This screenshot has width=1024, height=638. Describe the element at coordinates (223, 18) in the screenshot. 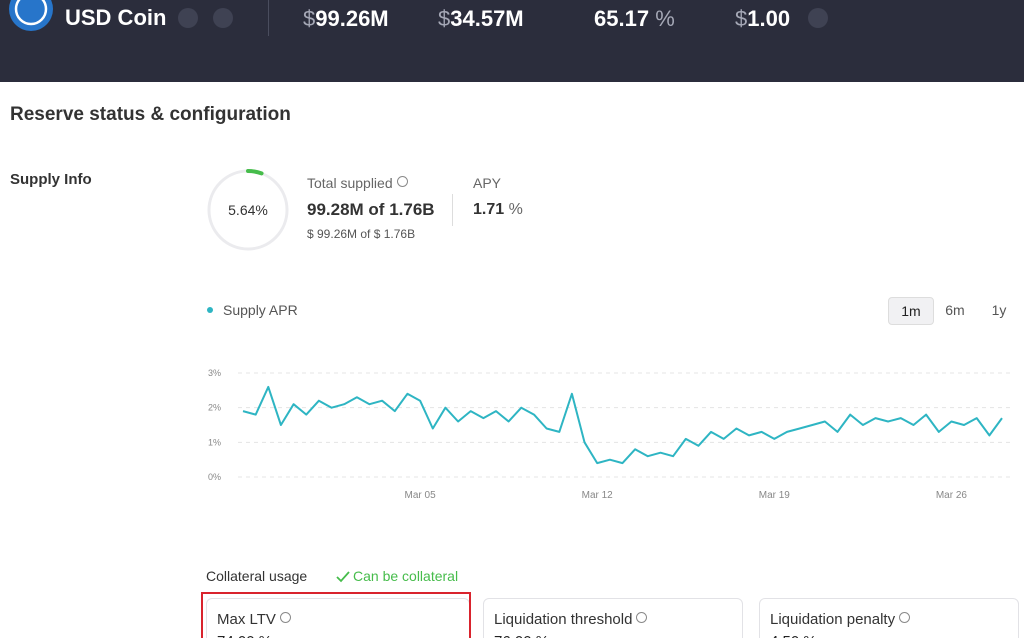

I see `wallet-button` at that location.